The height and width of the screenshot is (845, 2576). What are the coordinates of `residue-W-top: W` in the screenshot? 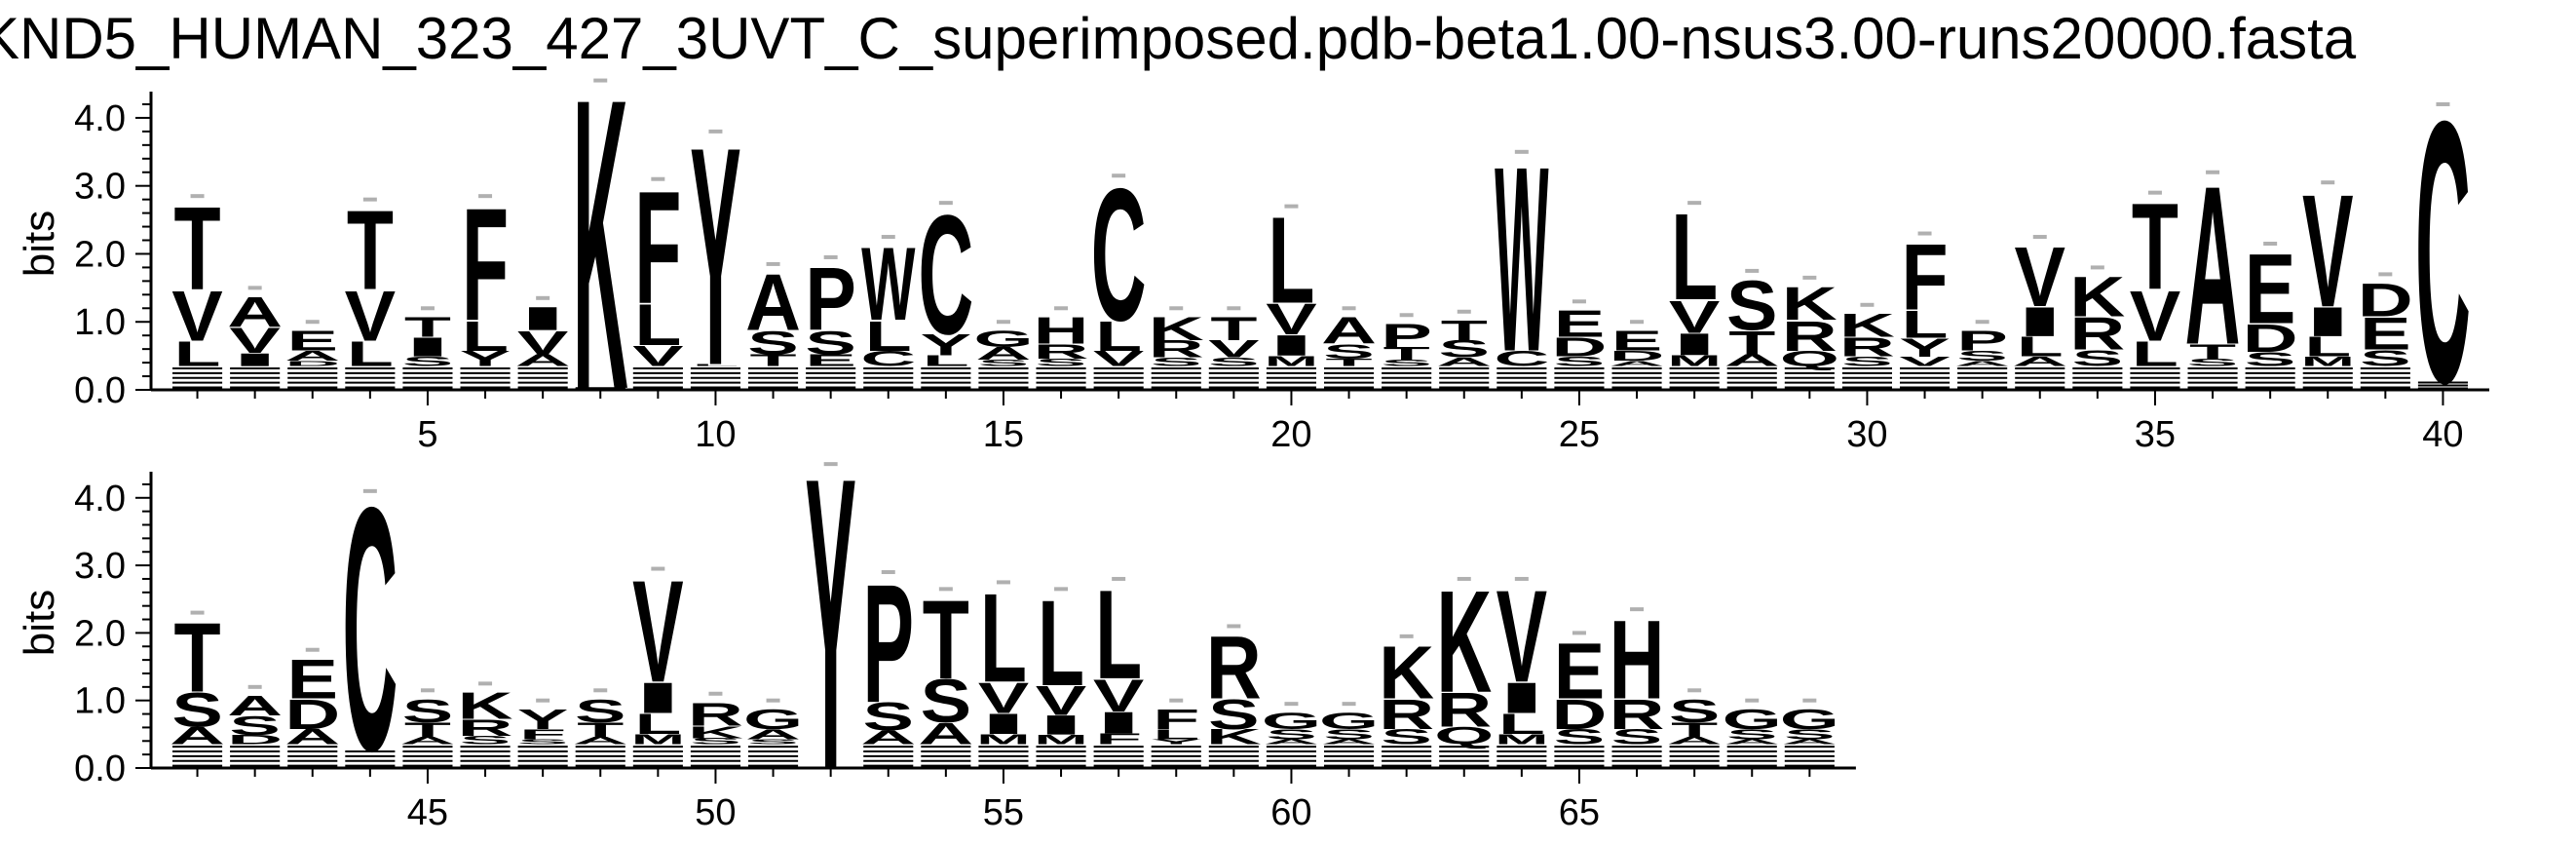 It's located at (1522, 258).